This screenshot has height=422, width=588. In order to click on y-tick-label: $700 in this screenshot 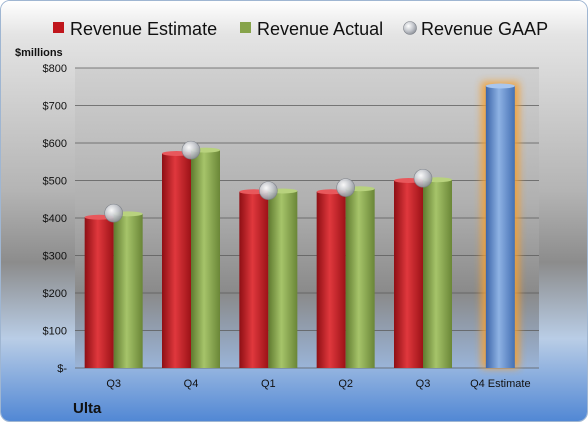, I will do `click(55, 107)`.